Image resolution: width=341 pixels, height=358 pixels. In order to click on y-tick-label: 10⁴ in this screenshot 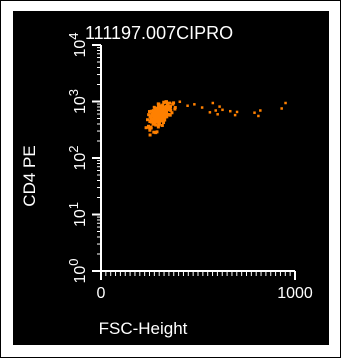, I will do `click(77, 44)`.